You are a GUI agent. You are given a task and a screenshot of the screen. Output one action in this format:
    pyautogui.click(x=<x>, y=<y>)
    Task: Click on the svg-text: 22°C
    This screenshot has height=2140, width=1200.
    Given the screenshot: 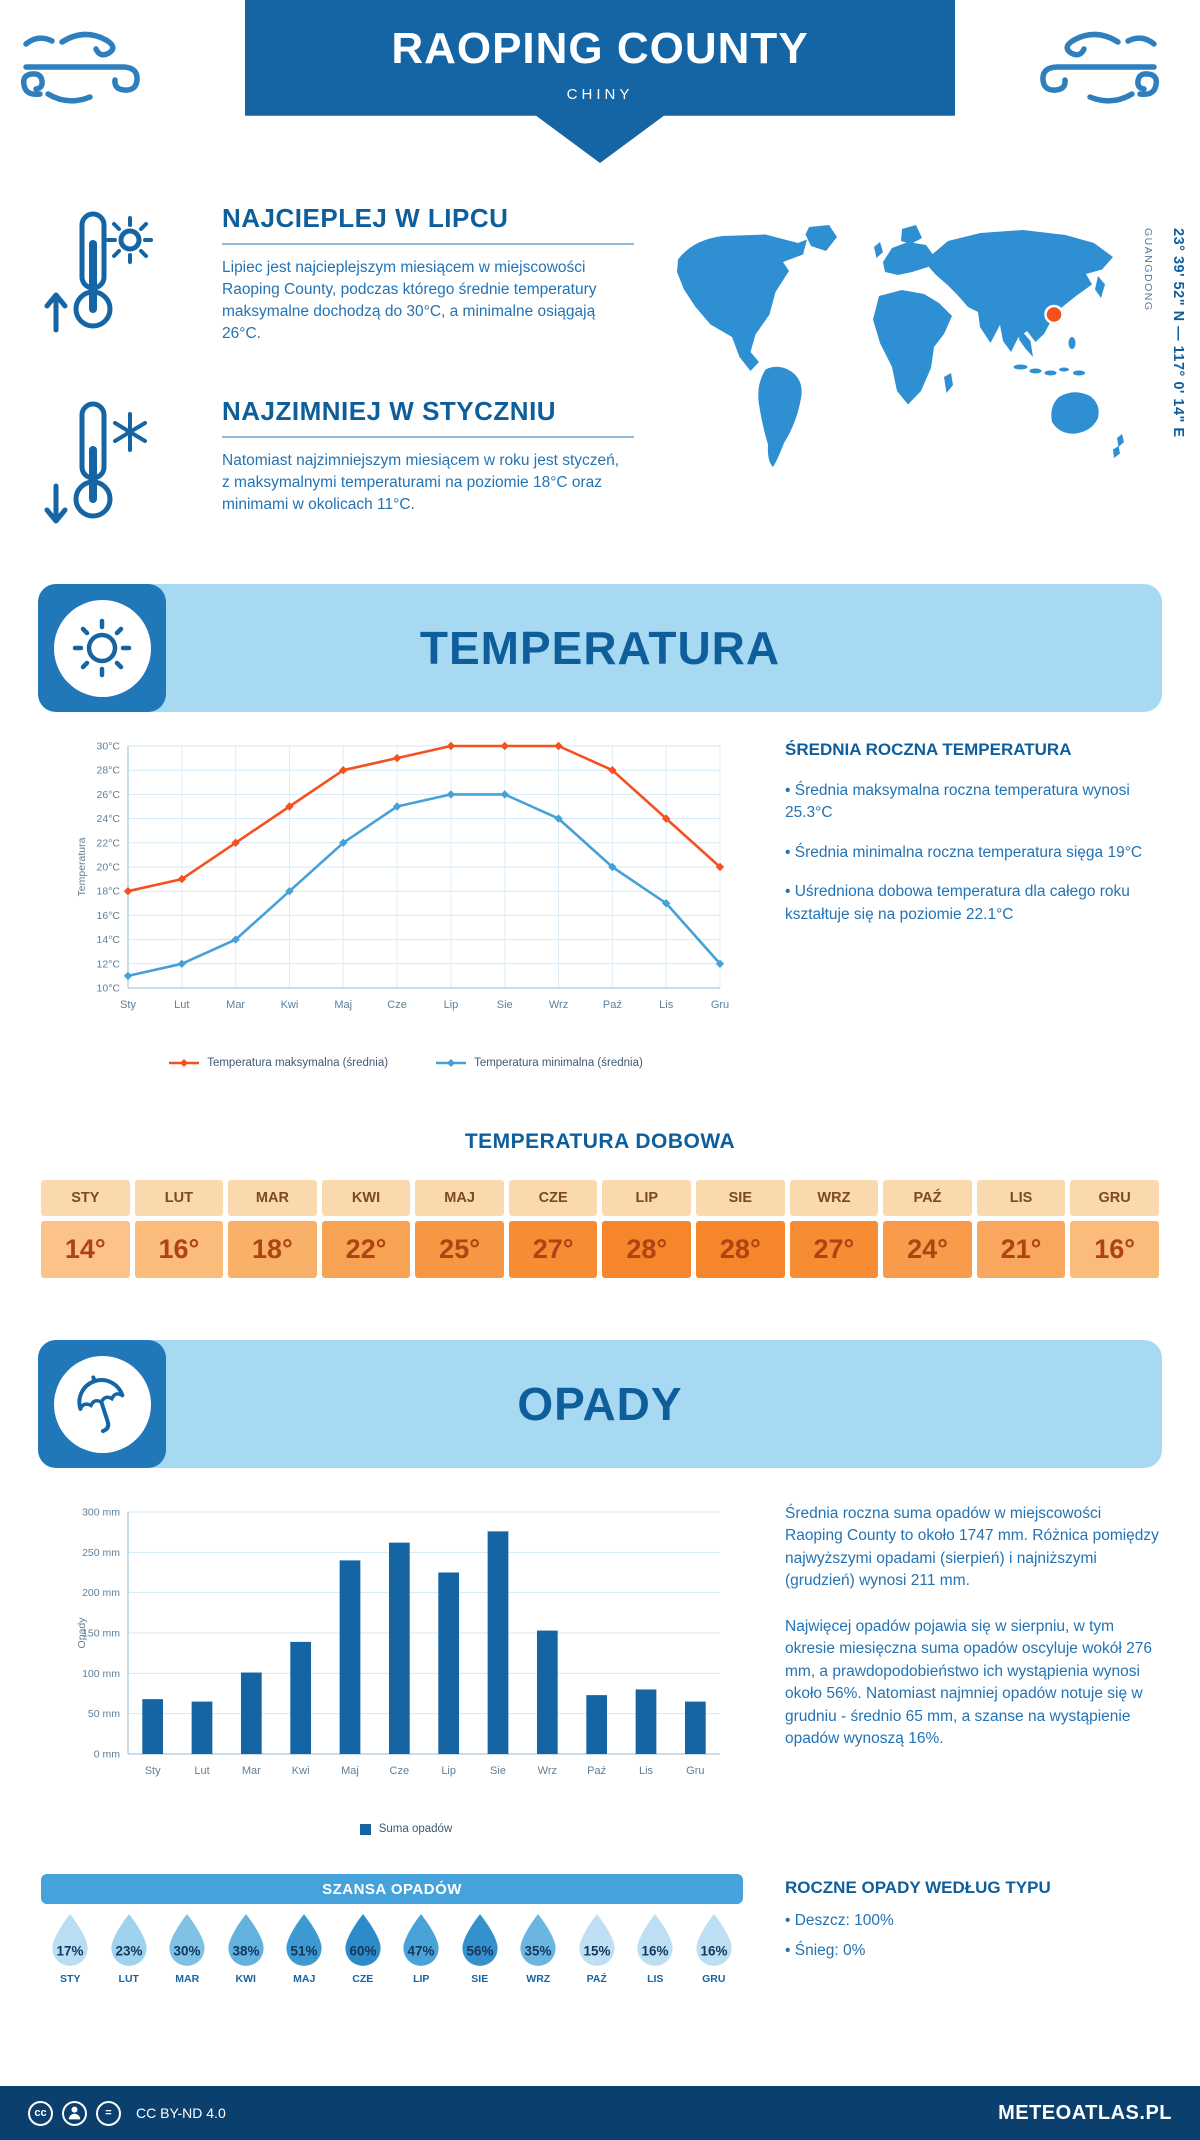 What is the action you would take?
    pyautogui.click(x=109, y=843)
    